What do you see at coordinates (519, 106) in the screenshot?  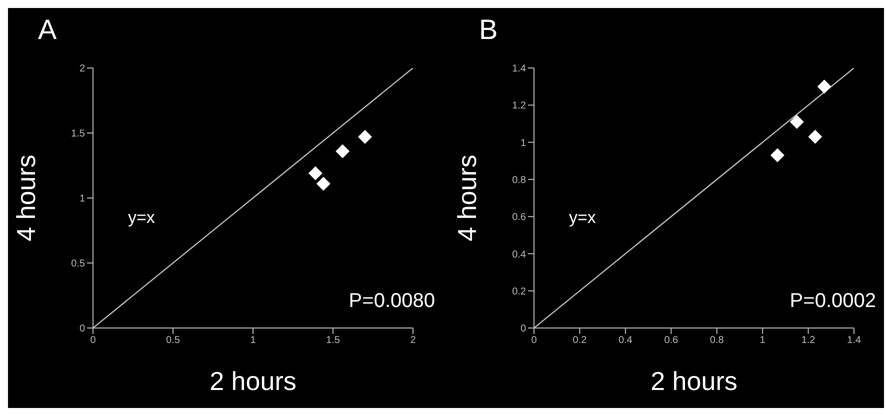 I see `y-tick-label: 1.2` at bounding box center [519, 106].